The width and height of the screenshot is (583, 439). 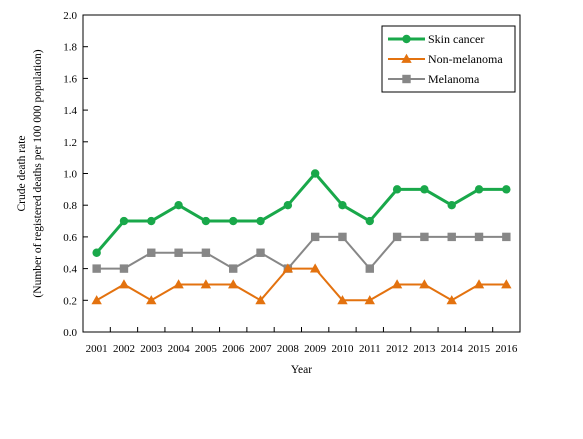 What do you see at coordinates (301, 370) in the screenshot?
I see `x-axis-label: Year` at bounding box center [301, 370].